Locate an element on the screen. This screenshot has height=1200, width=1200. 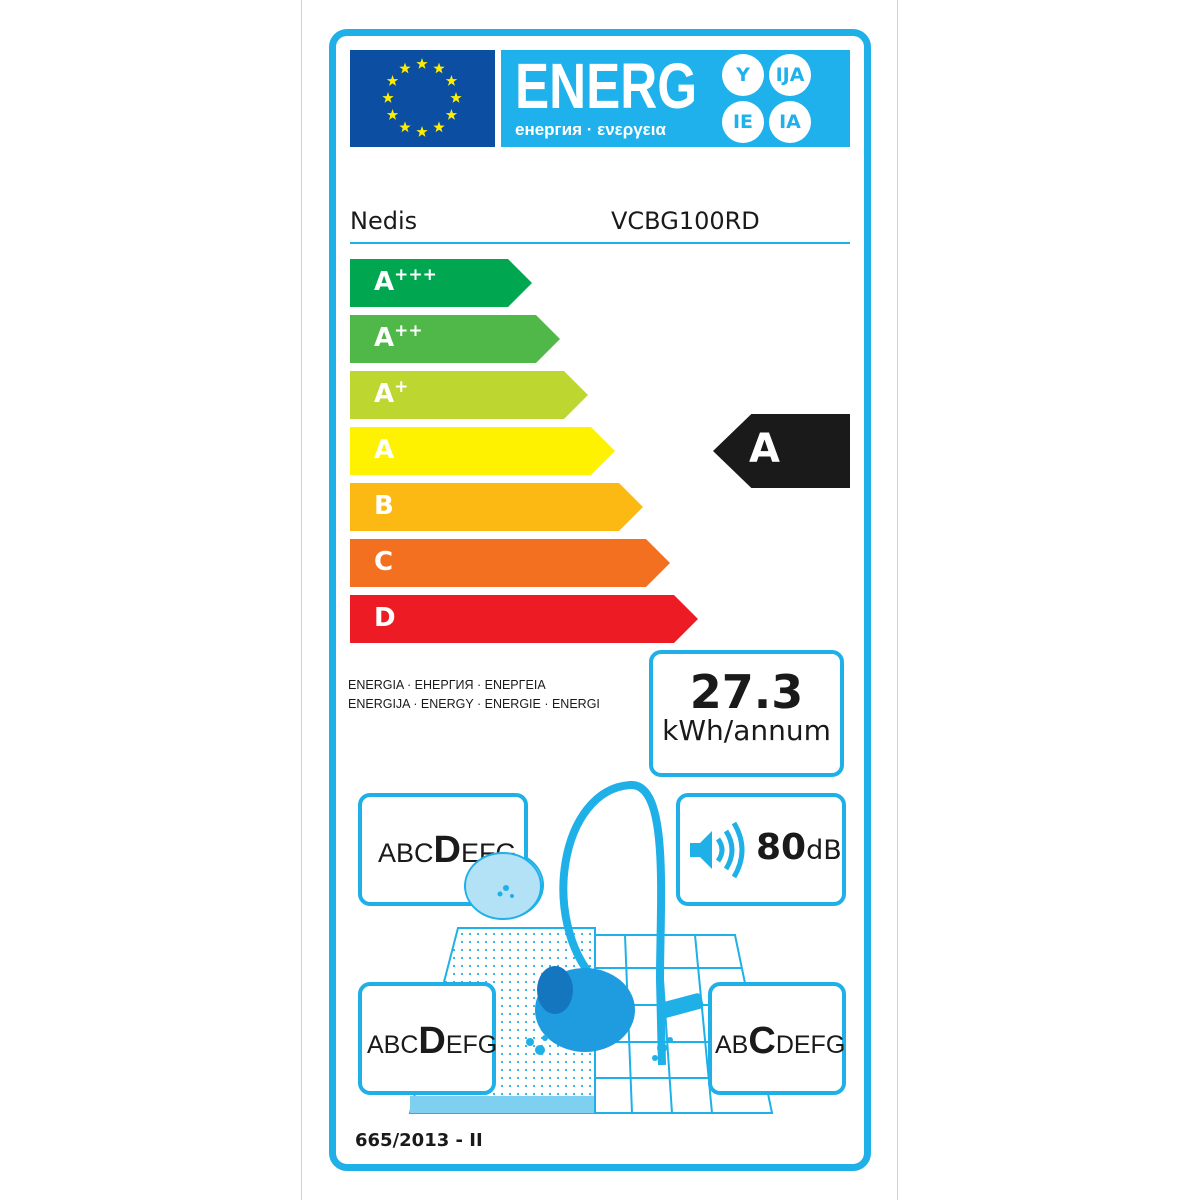
scale-bar-app: A++ is located at coordinates (455, 339).